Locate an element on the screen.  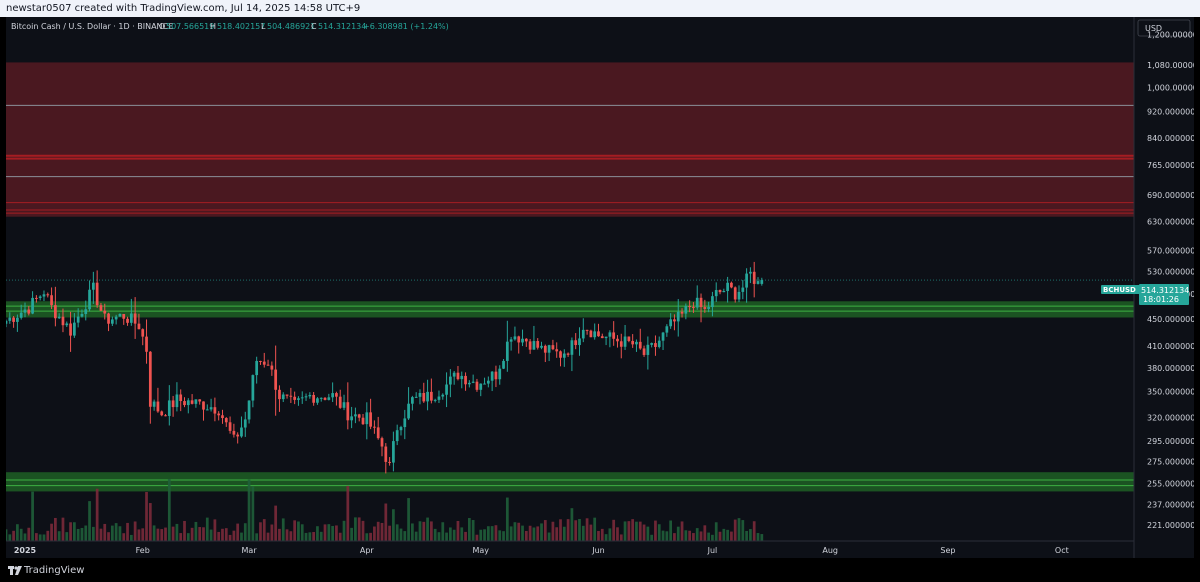
price-tick-label: 570.000000 is located at coordinates (1170, 250).